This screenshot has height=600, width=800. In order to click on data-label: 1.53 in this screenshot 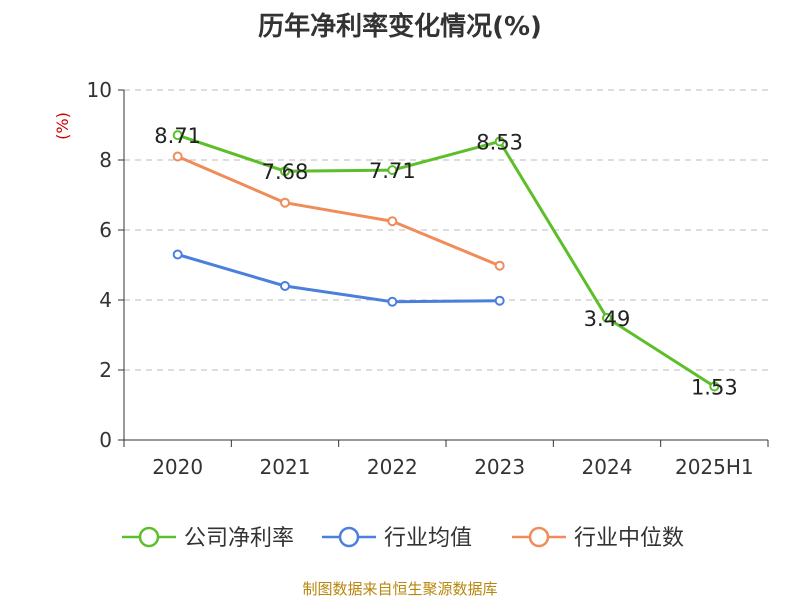, I will do `click(714, 387)`.